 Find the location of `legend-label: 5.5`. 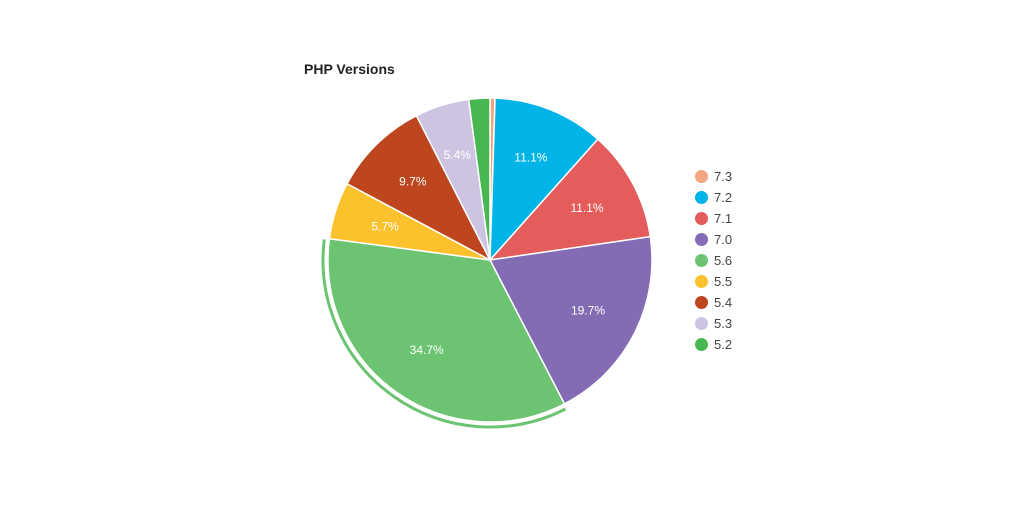

legend-label: 5.5 is located at coordinates (723, 281).